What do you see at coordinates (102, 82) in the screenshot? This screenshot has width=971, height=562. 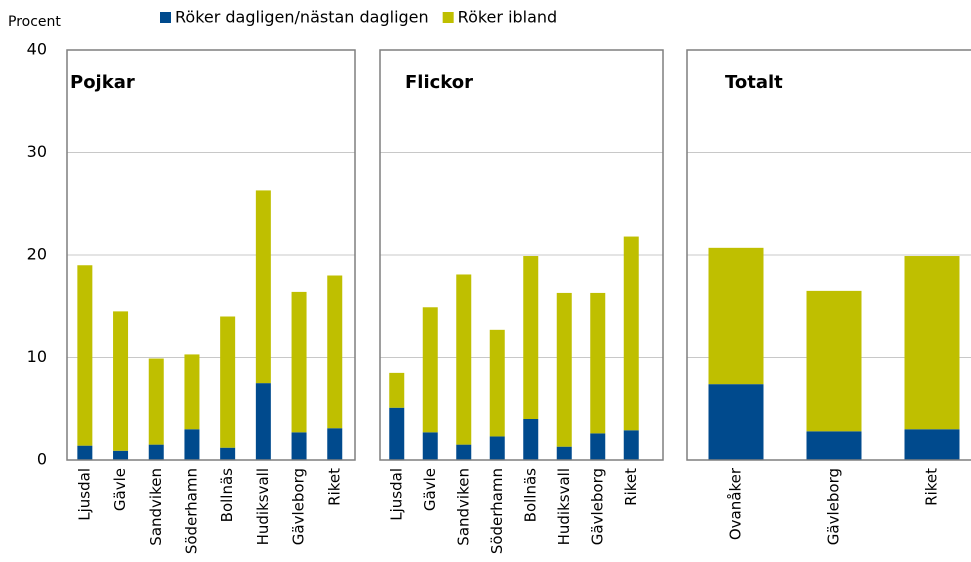 I see `panel-title: Pojkar` at bounding box center [102, 82].